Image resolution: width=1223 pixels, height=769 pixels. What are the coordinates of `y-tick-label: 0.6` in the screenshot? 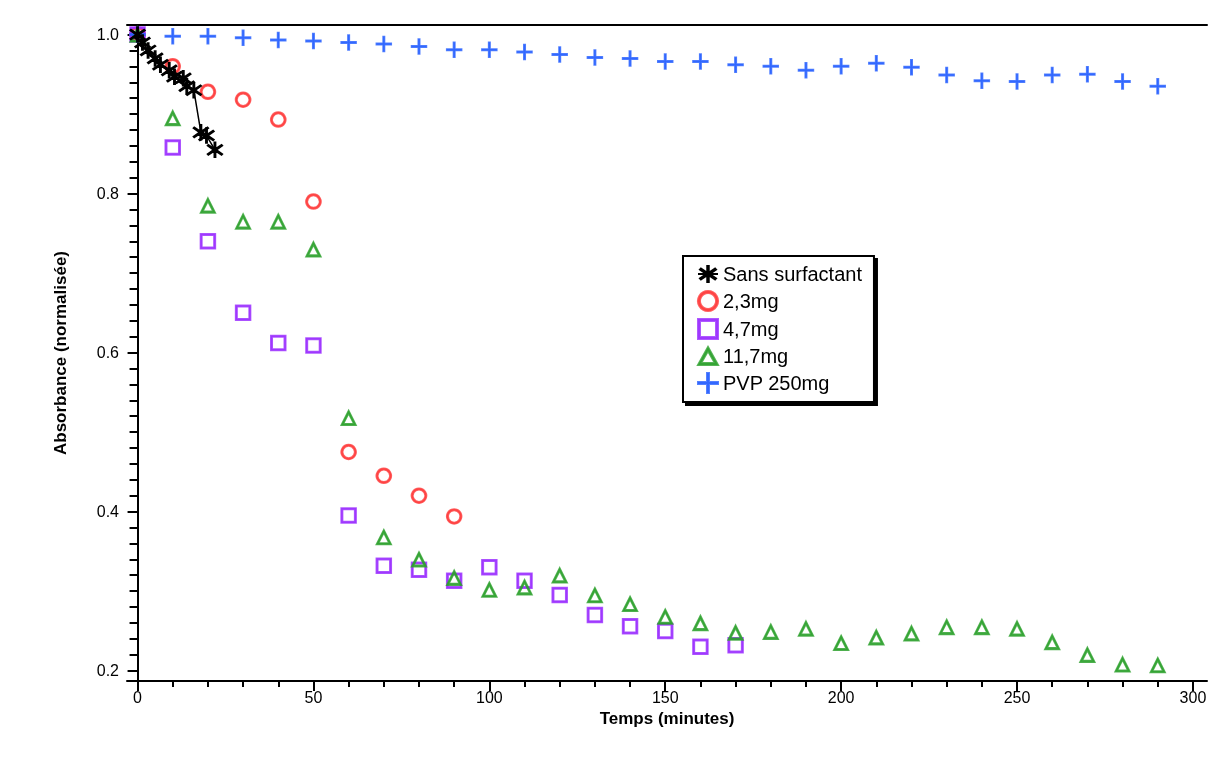 It's located at (108, 353).